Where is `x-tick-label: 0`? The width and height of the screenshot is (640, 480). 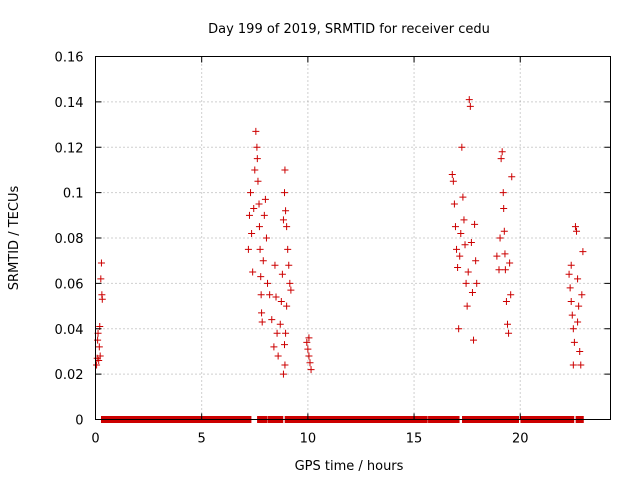 x-tick-label: 0 is located at coordinates (95, 439).